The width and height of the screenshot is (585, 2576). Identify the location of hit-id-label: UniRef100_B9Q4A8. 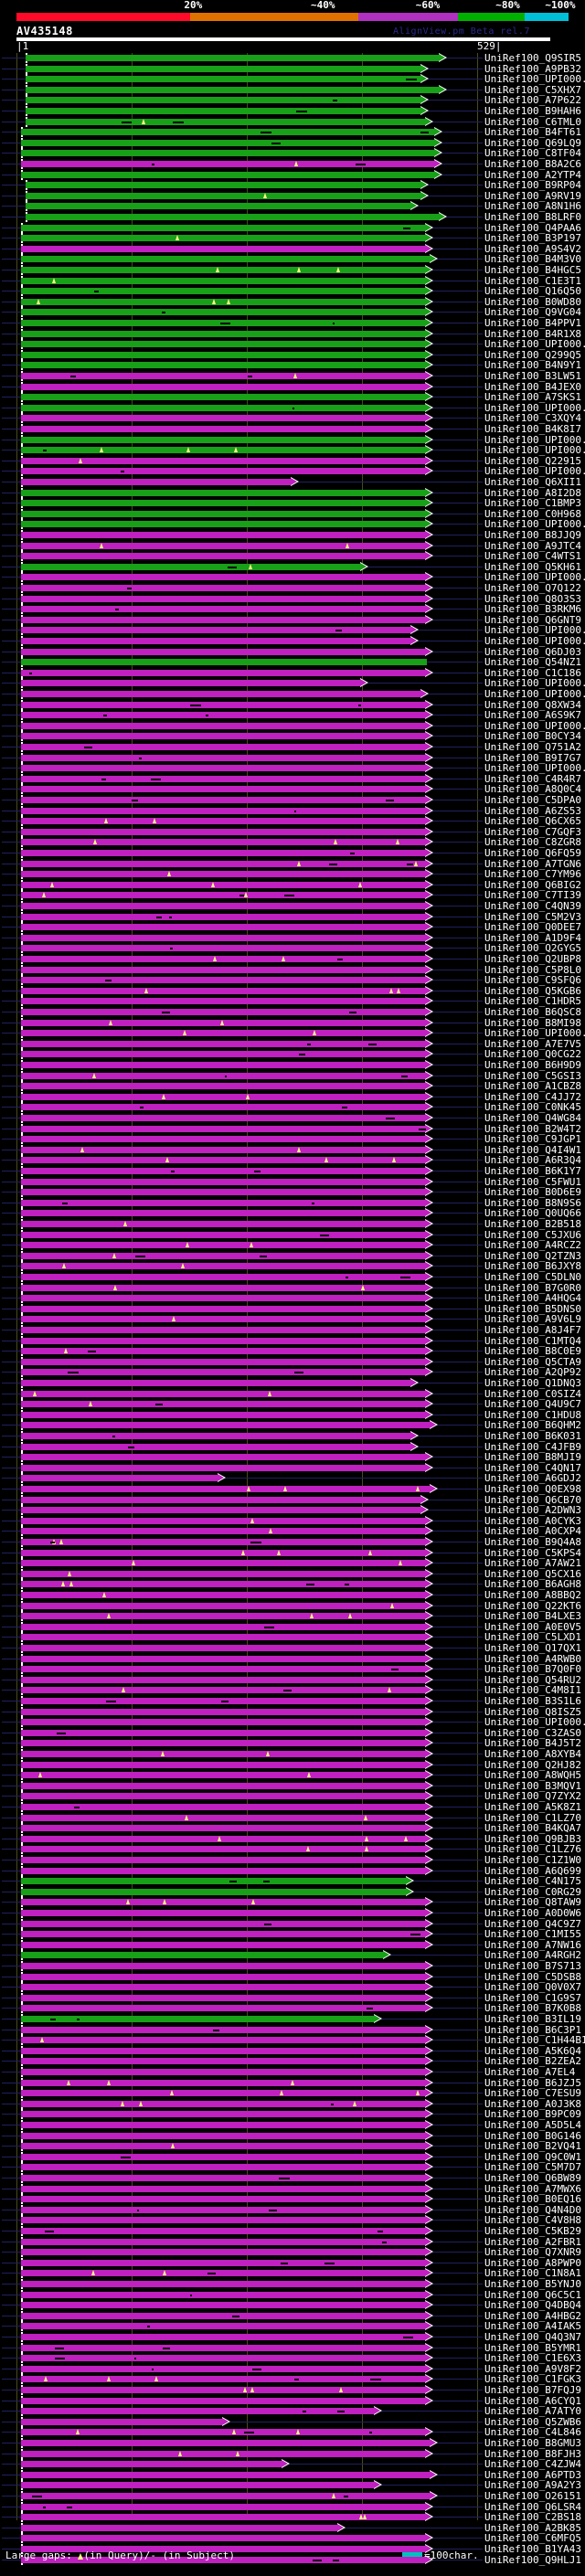
(533, 1542).